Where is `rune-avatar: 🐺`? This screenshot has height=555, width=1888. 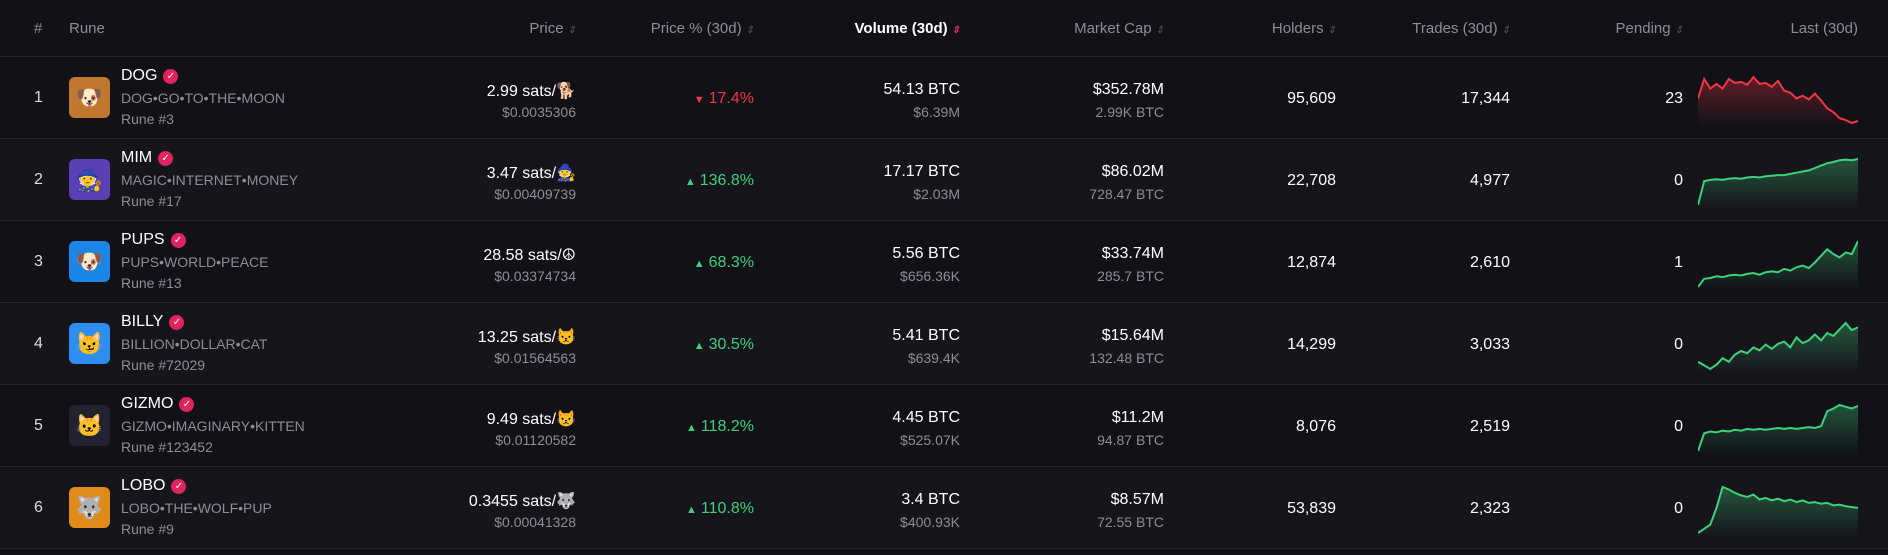
rune-avatar: 🐺 is located at coordinates (89, 507).